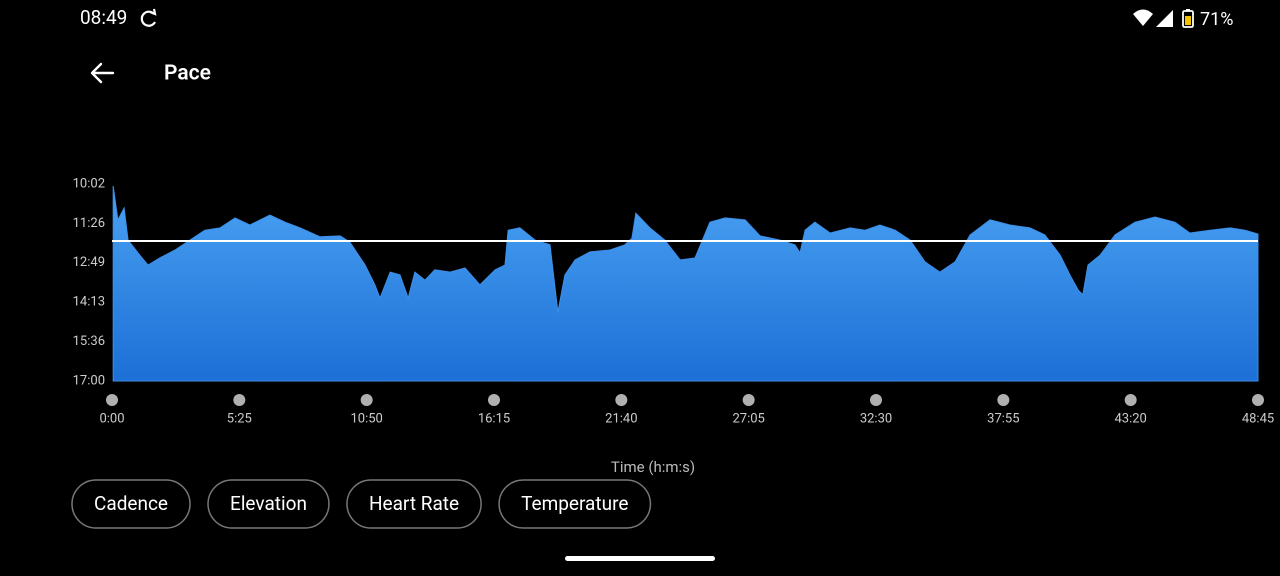 The height and width of the screenshot is (576, 1280). I want to click on status-time: 08:49, so click(103, 17).